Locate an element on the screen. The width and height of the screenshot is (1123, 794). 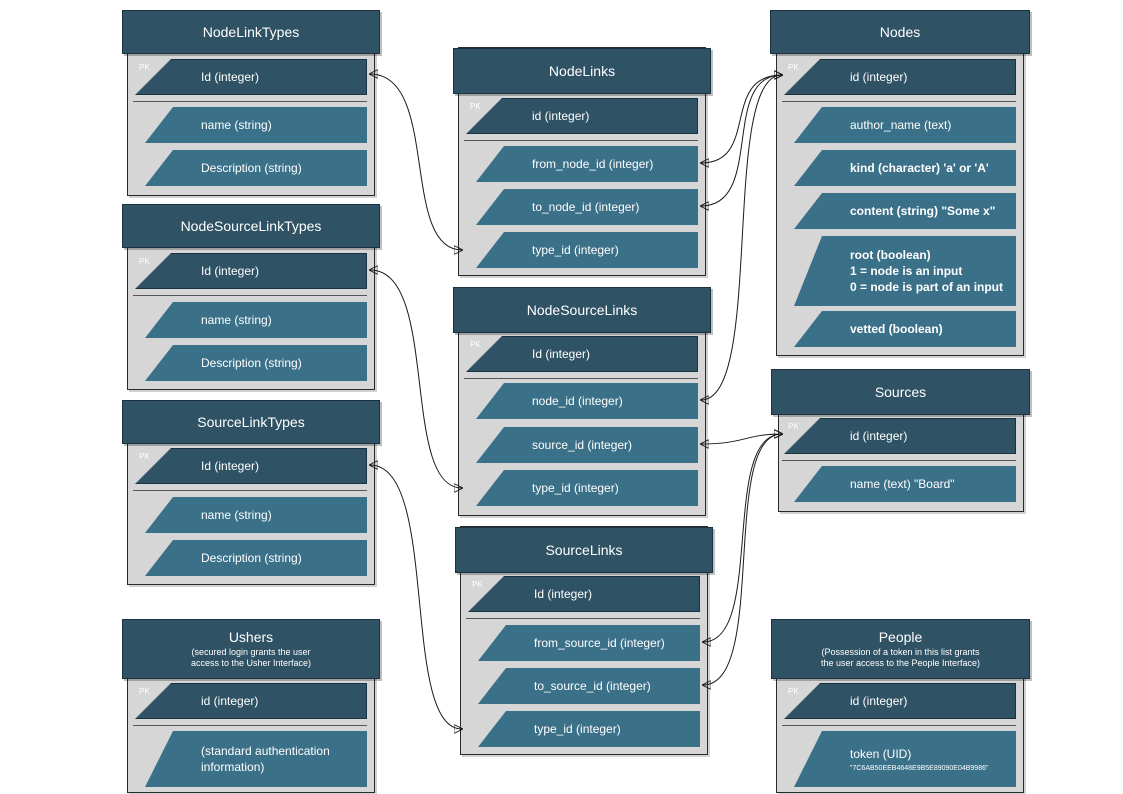
link-node-source-node is located at coordinates (741, 237).